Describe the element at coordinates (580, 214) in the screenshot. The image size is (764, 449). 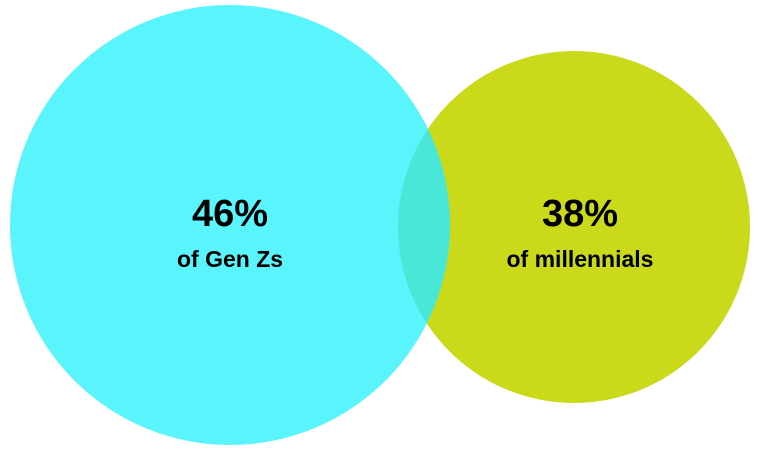
I see `millennials-percentage: 38%` at that location.